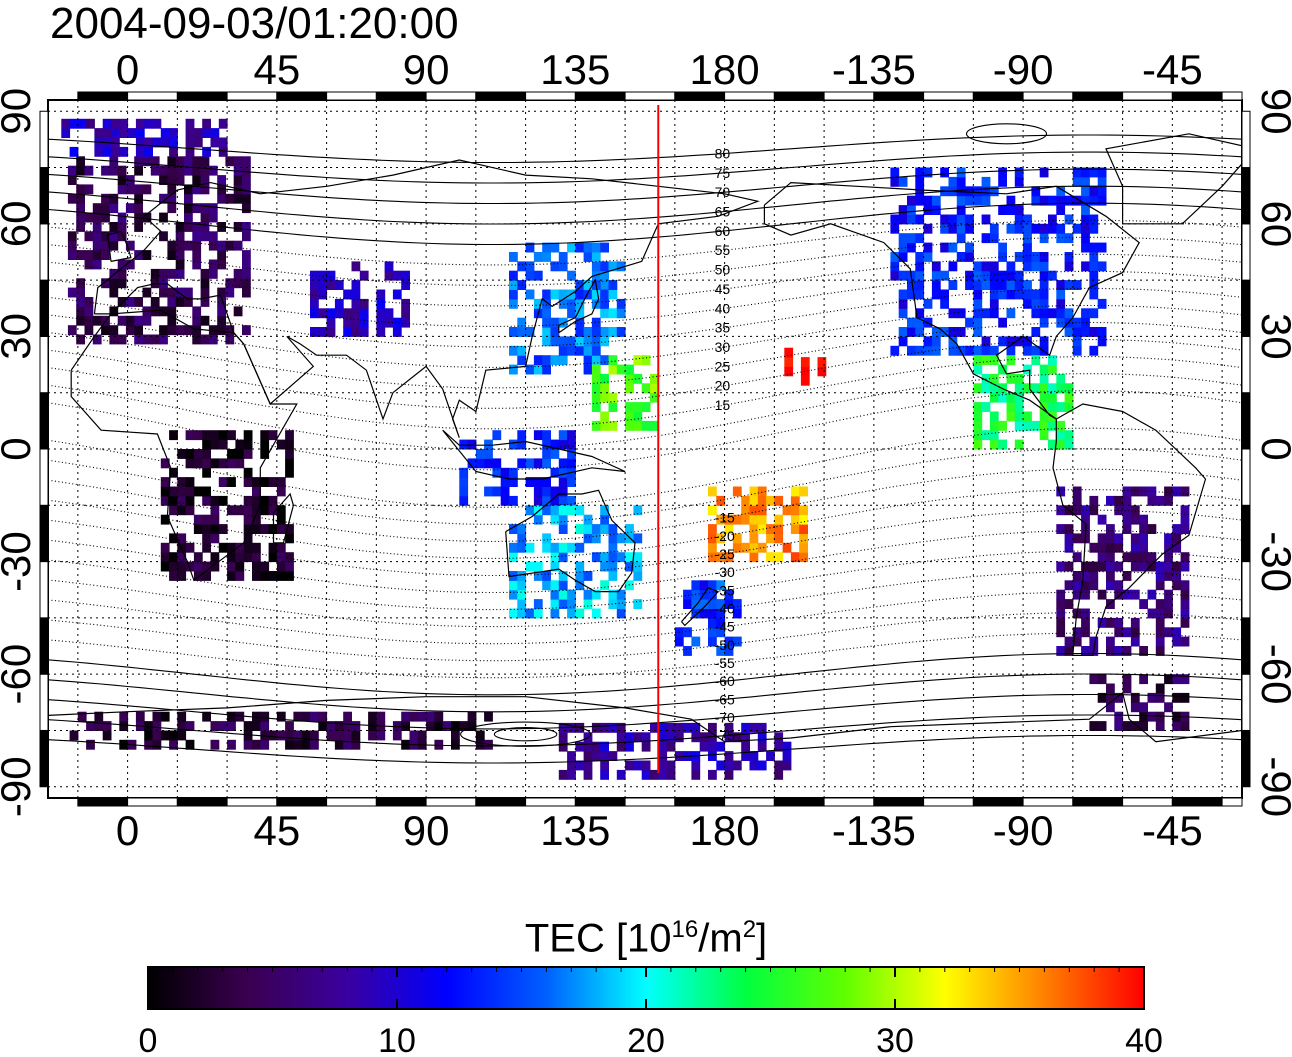  What do you see at coordinates (1023, 830) in the screenshot?
I see `x-tick-label-bottom: -90` at bounding box center [1023, 830].